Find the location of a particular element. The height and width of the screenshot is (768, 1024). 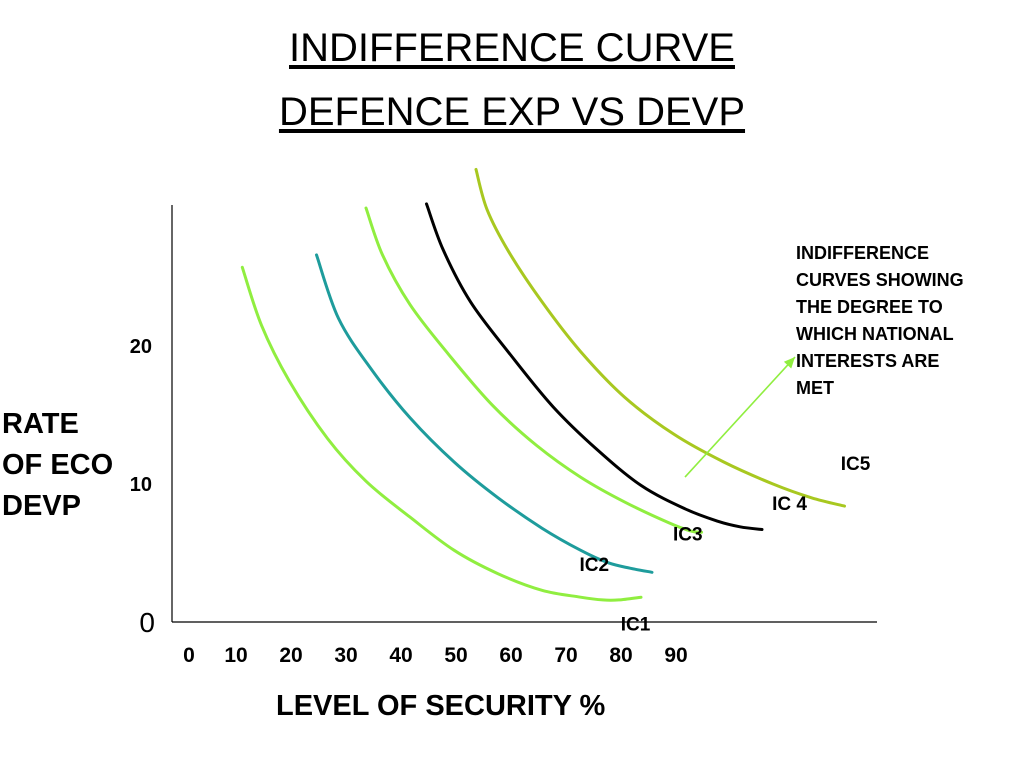

y-axis-label-line: OF ECO is located at coordinates (58, 465).